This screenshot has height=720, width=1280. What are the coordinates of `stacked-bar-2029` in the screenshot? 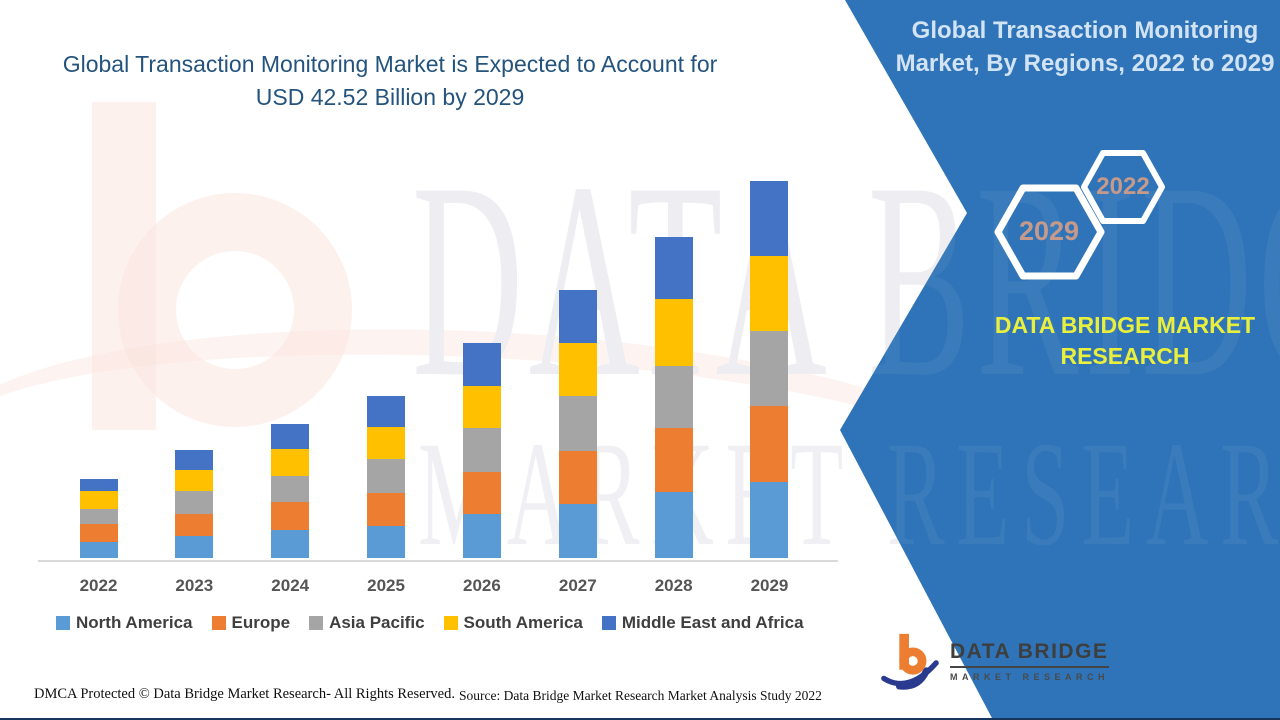 It's located at (769, 369).